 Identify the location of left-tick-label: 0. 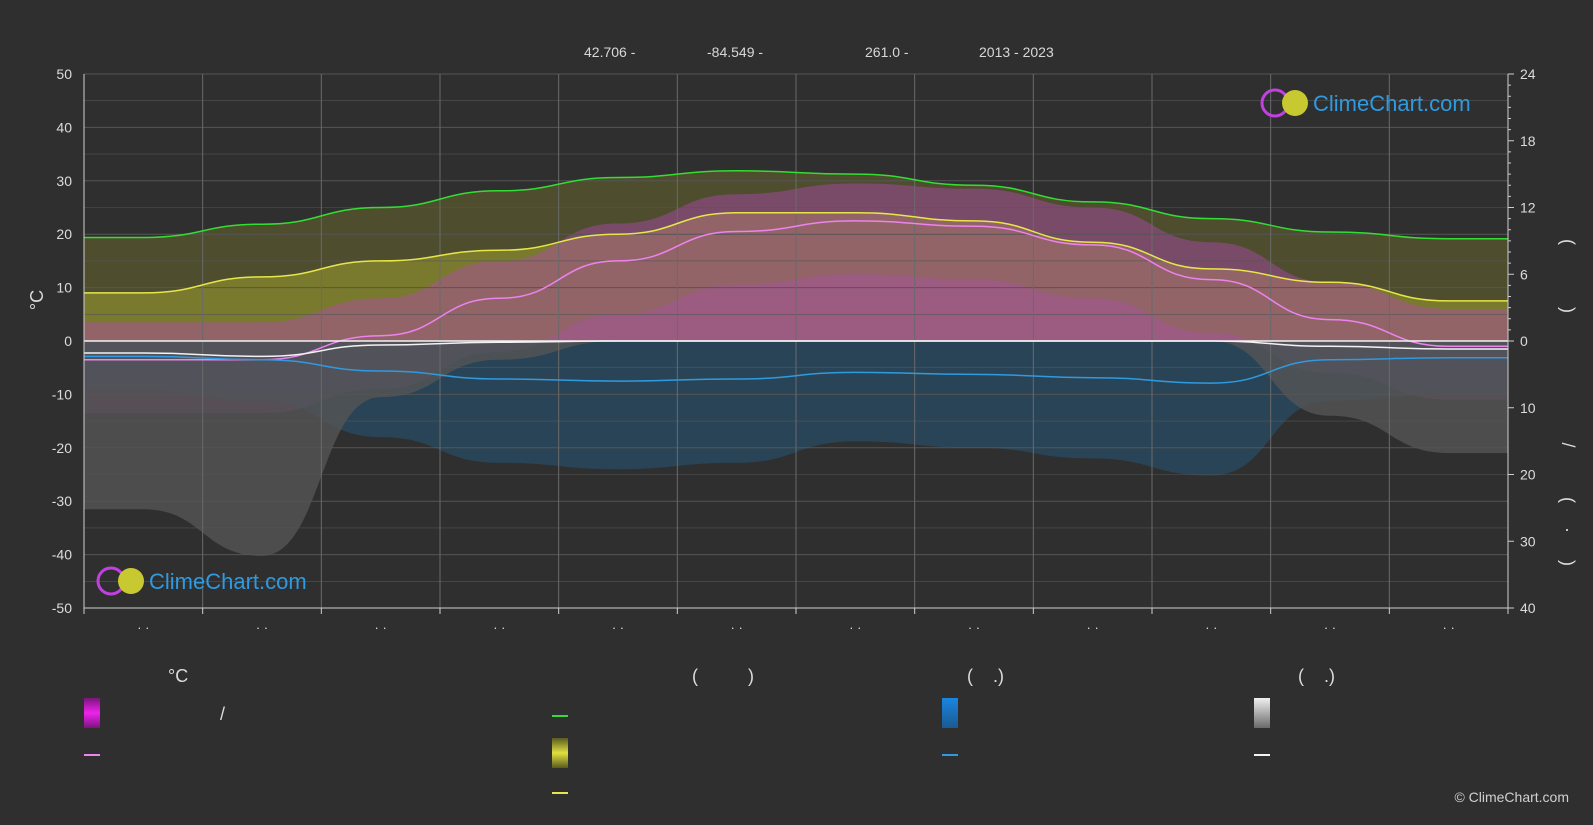
(68, 341).